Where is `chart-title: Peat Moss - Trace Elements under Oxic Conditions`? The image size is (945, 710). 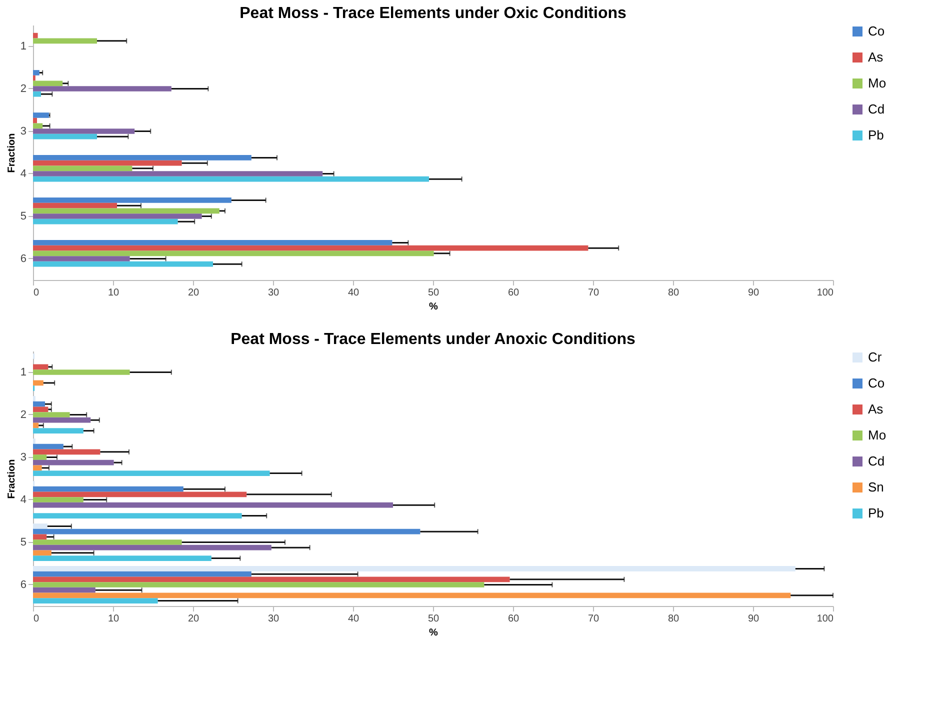 chart-title: Peat Moss - Trace Elements under Oxic Conditions is located at coordinates (433, 13).